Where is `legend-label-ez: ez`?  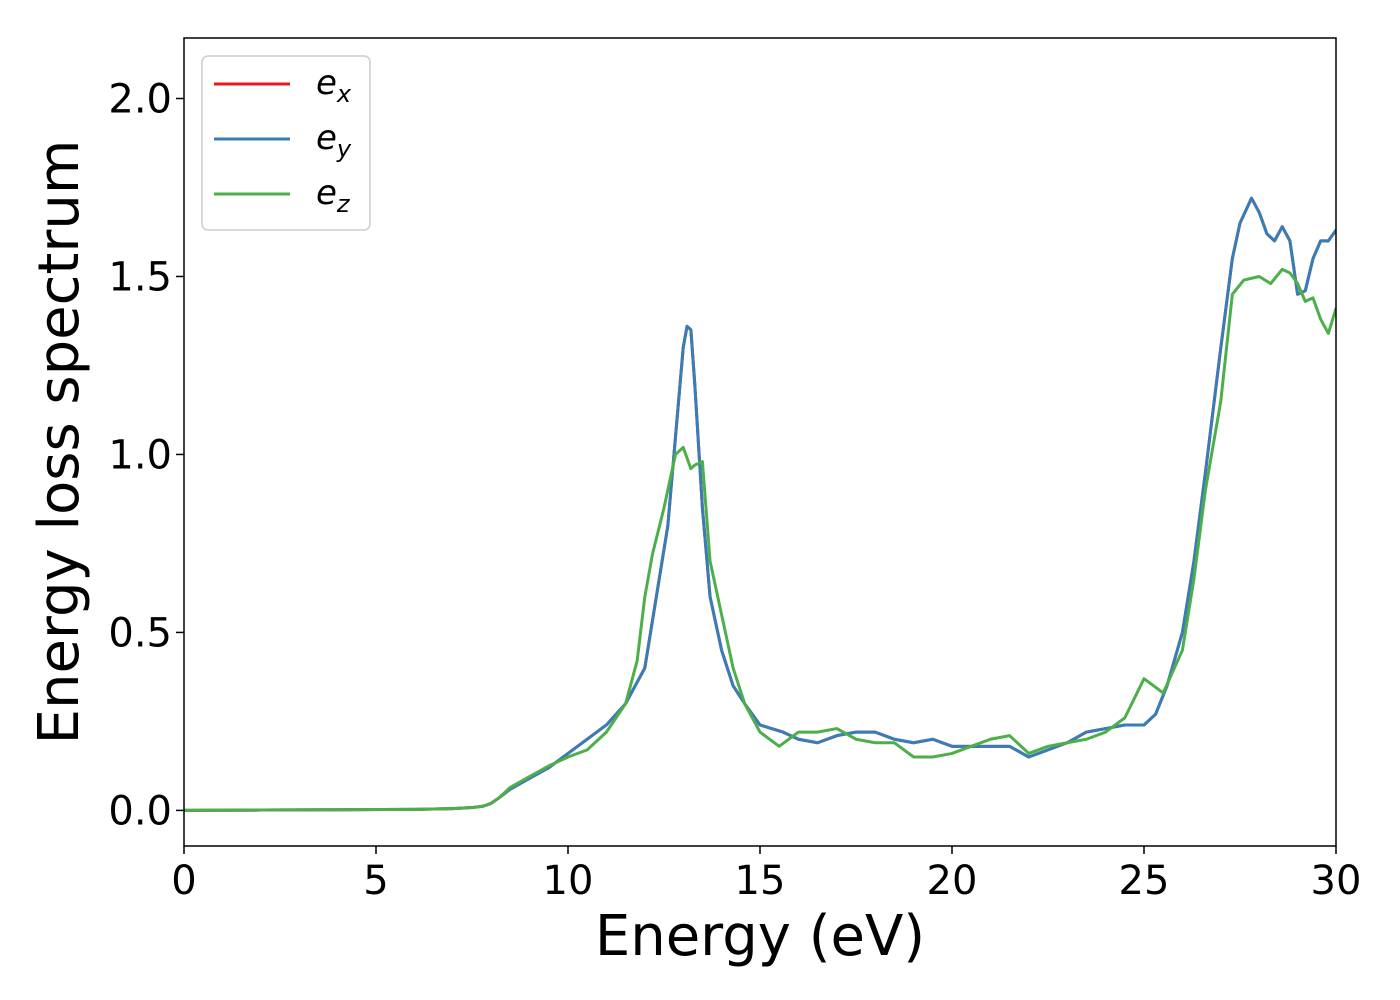 legend-label-ez: ez is located at coordinates (333, 195).